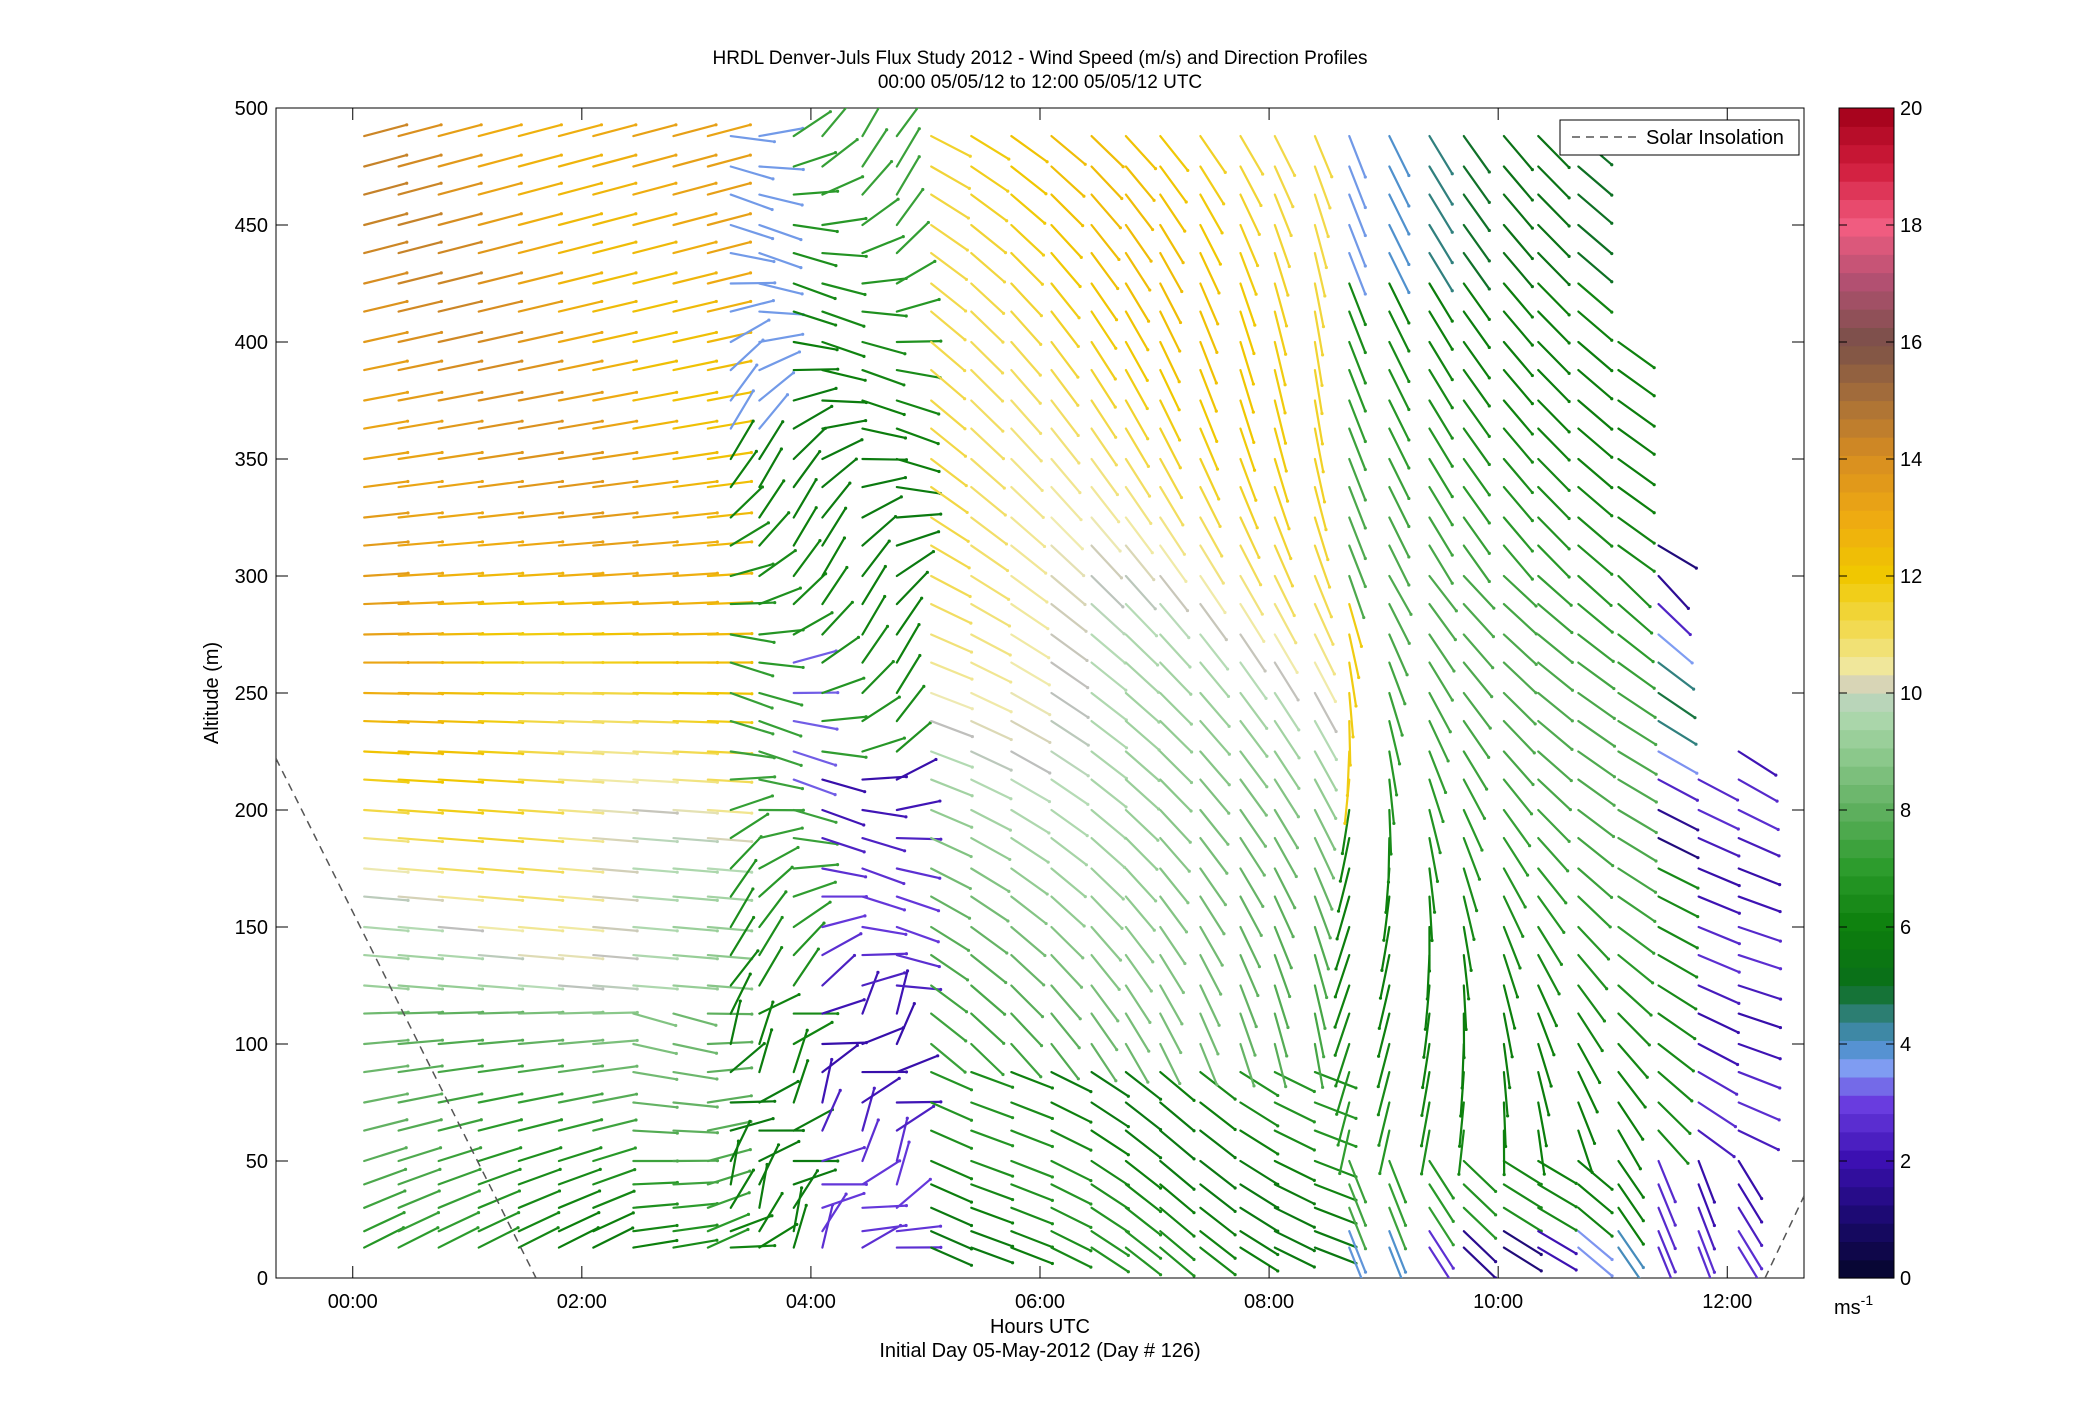 The image size is (2098, 1425). What do you see at coordinates (1866, 392) in the screenshot?
I see `colorbar-band` at bounding box center [1866, 392].